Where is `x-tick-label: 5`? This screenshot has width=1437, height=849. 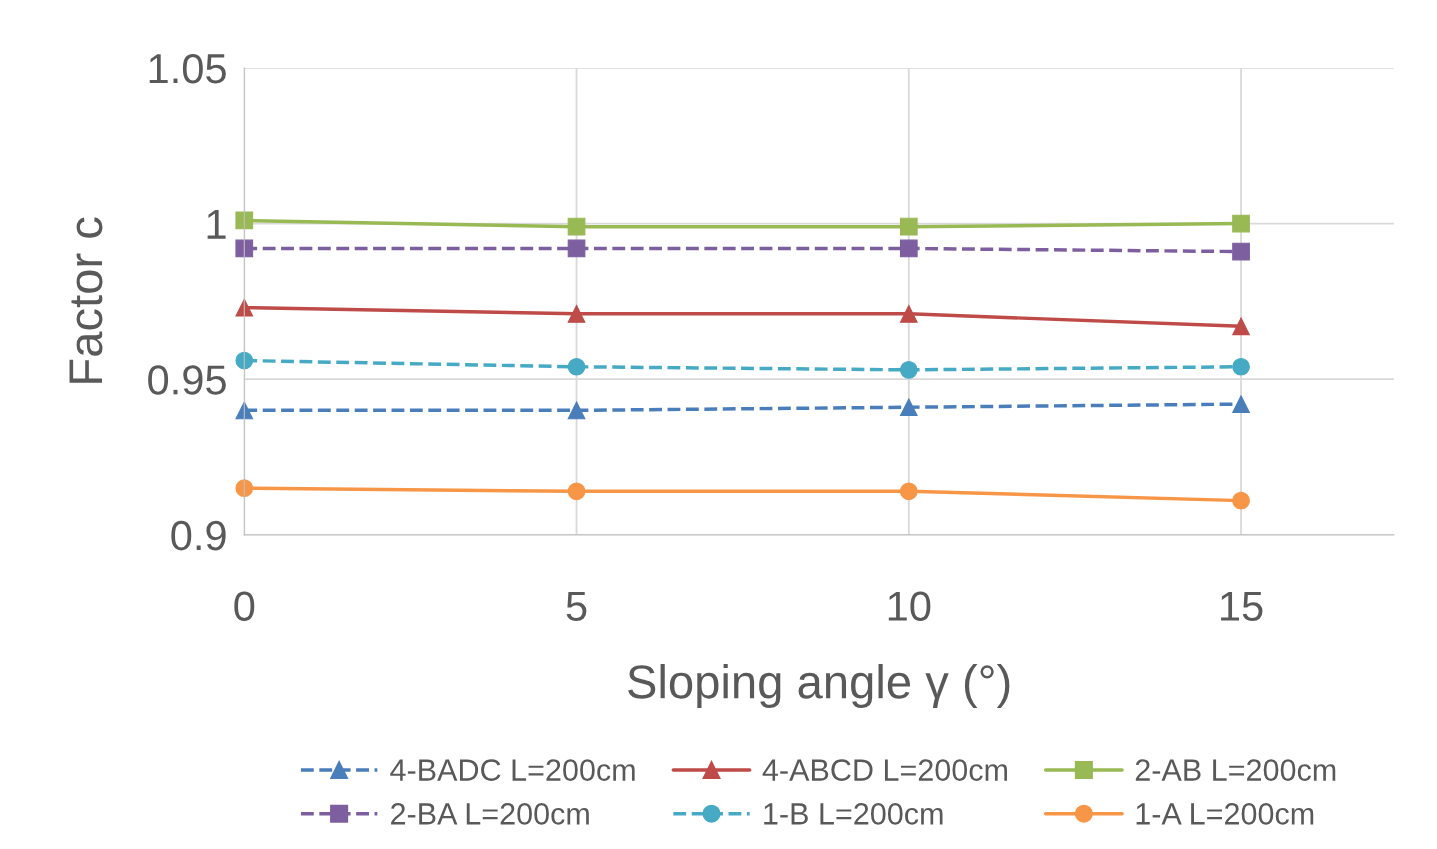 x-tick-label: 5 is located at coordinates (576, 606).